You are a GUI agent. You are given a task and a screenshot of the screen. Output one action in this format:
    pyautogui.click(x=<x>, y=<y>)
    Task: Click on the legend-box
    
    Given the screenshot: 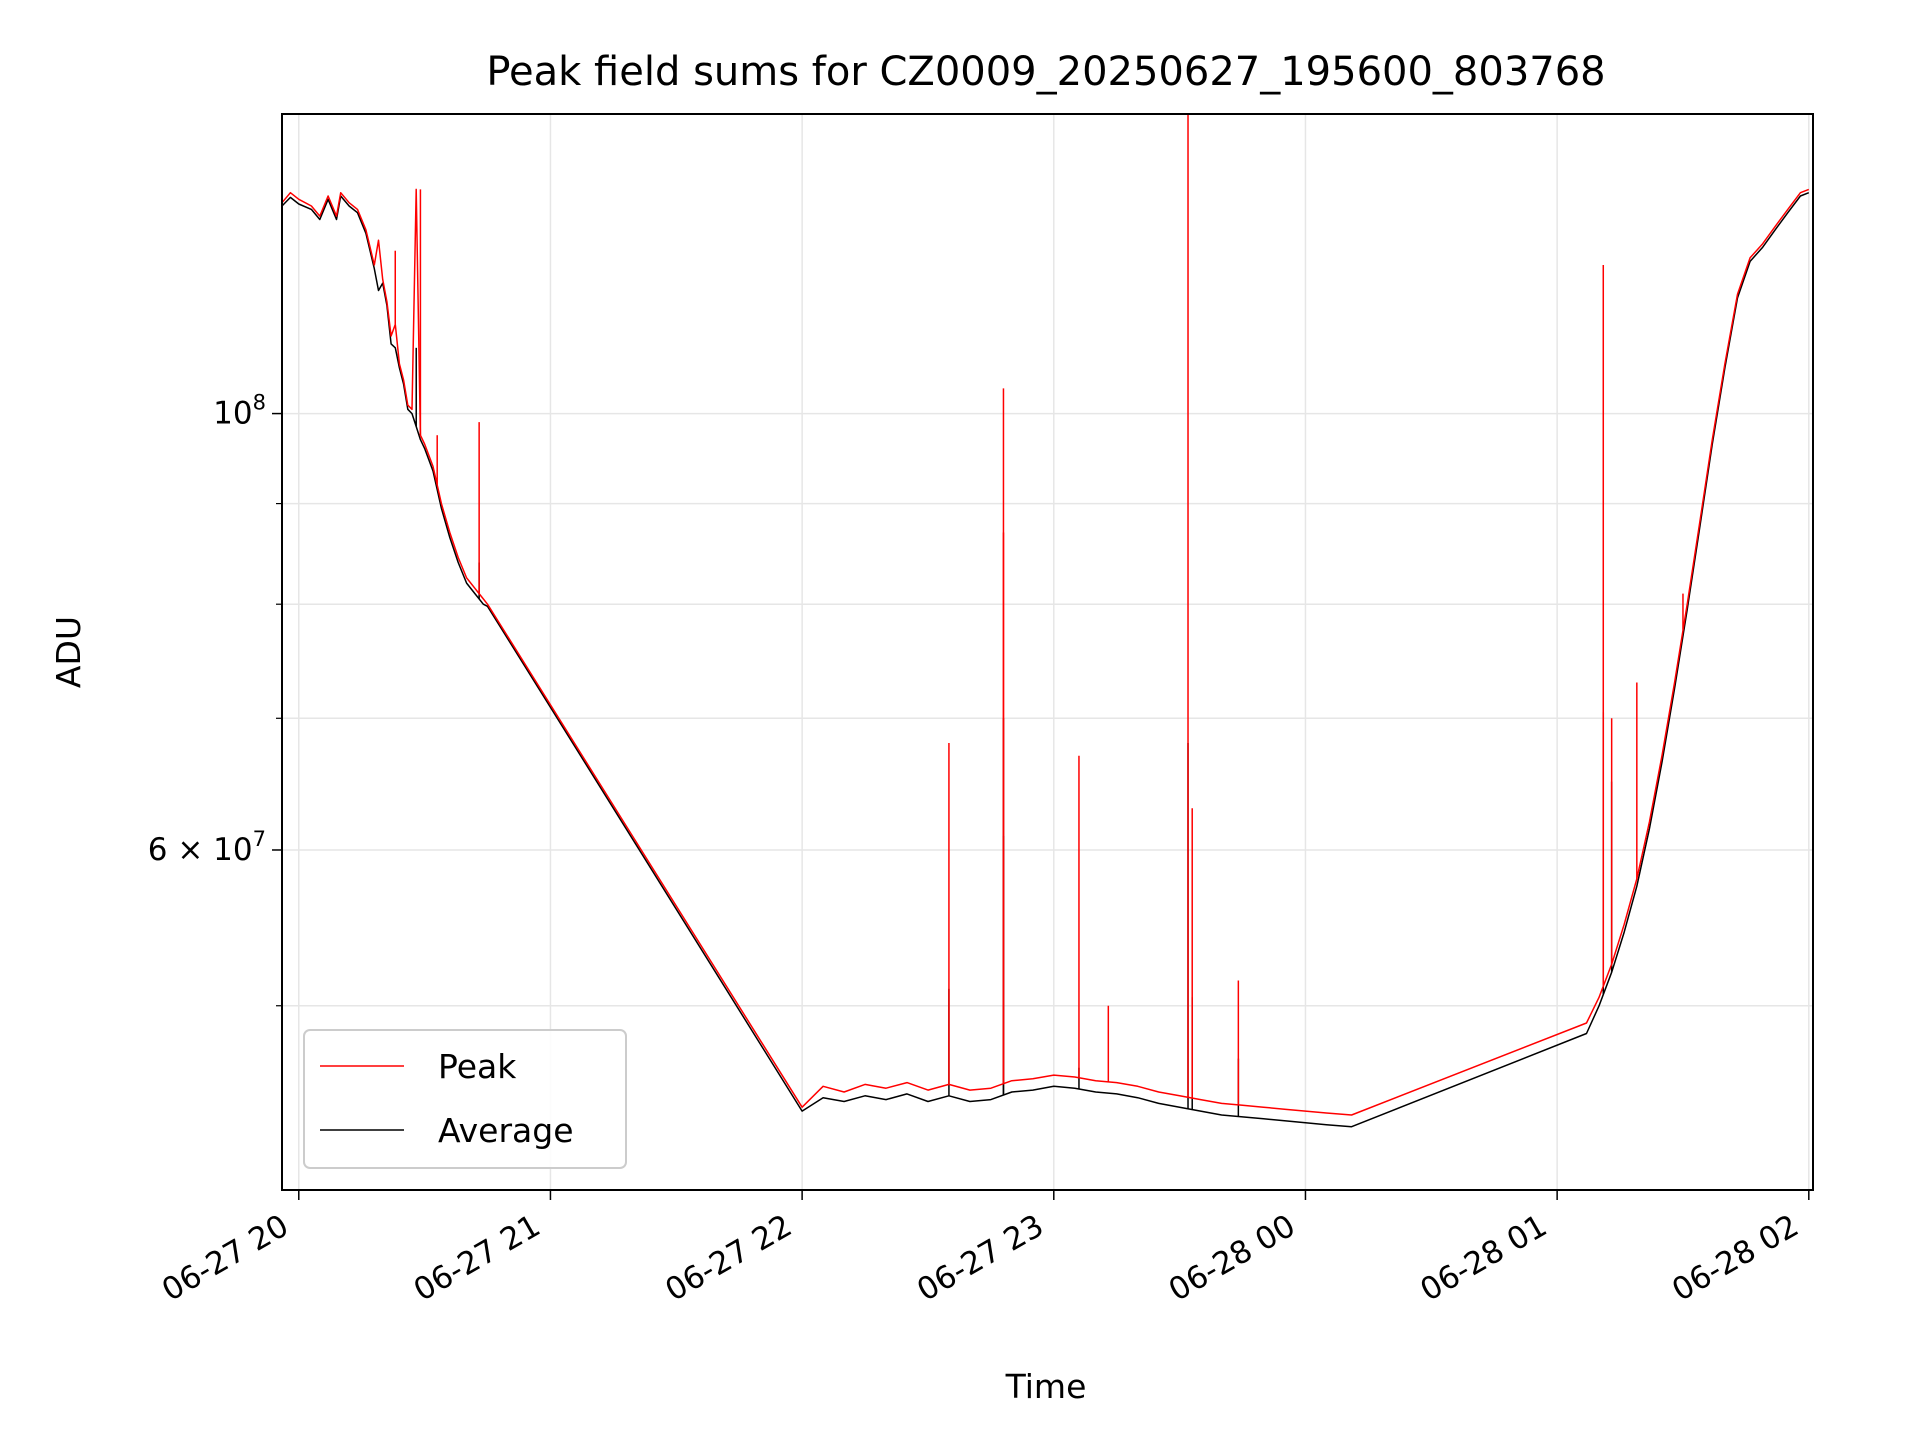 What is the action you would take?
    pyautogui.click(x=465, y=1099)
    